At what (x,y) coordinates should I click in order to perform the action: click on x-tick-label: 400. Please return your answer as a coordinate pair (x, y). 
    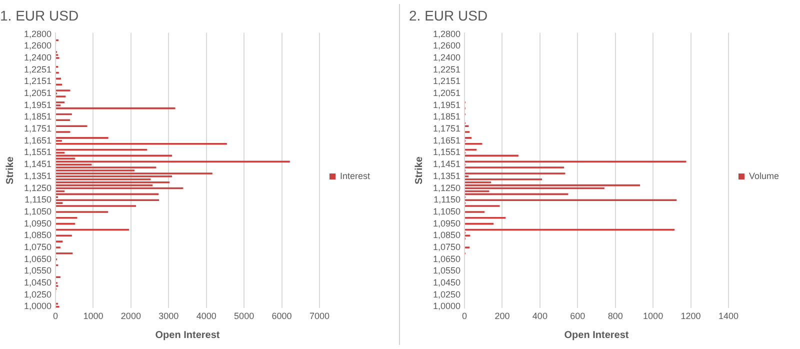
    Looking at the image, I should click on (540, 316).